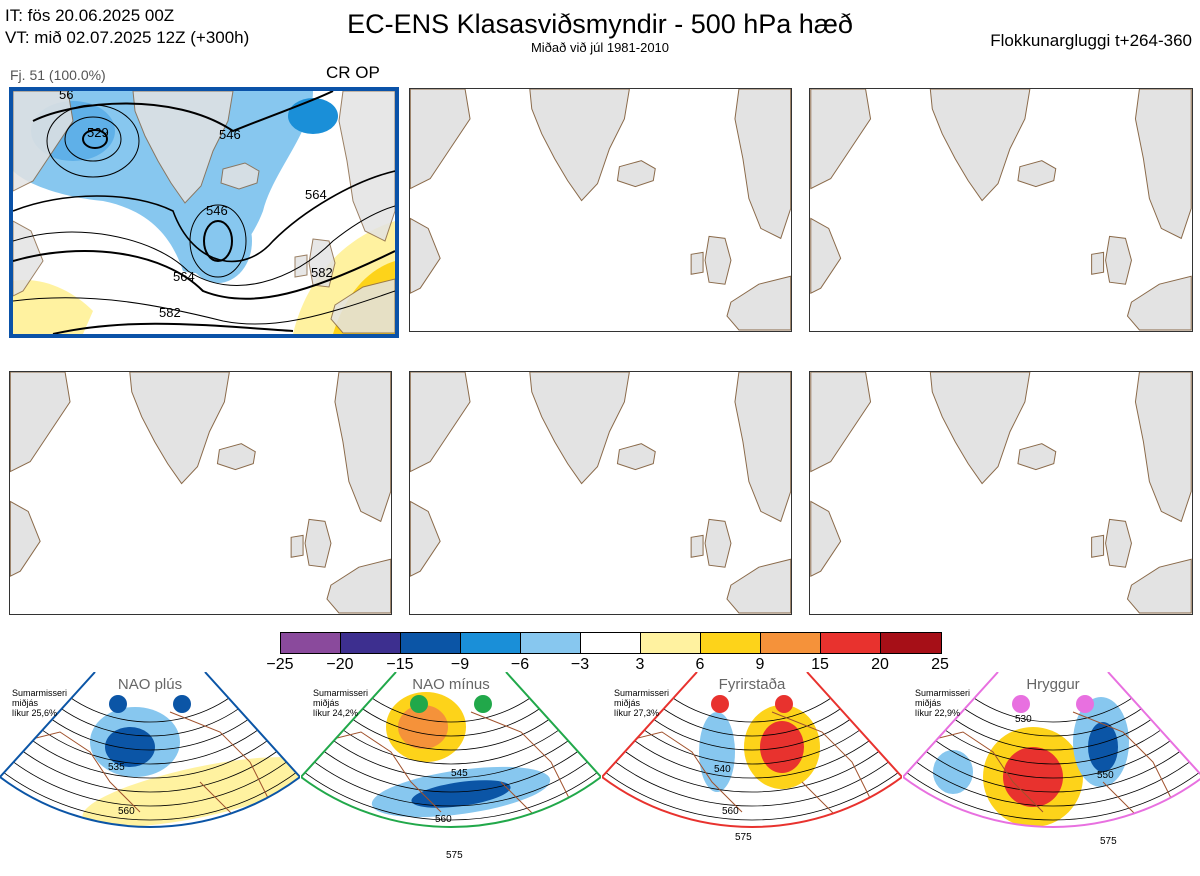  I want to click on colorbar-tick-label: 6, so click(700, 664).